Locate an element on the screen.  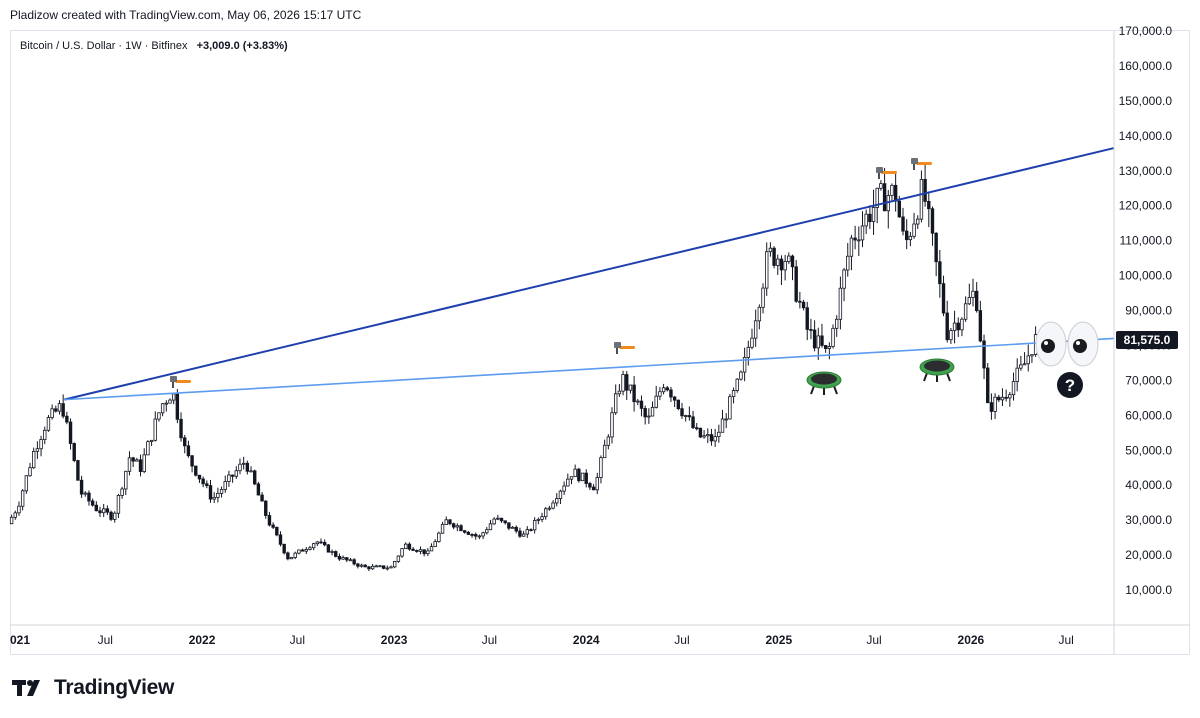
y-tick-label: 40,000.0 is located at coordinates (1148, 485).